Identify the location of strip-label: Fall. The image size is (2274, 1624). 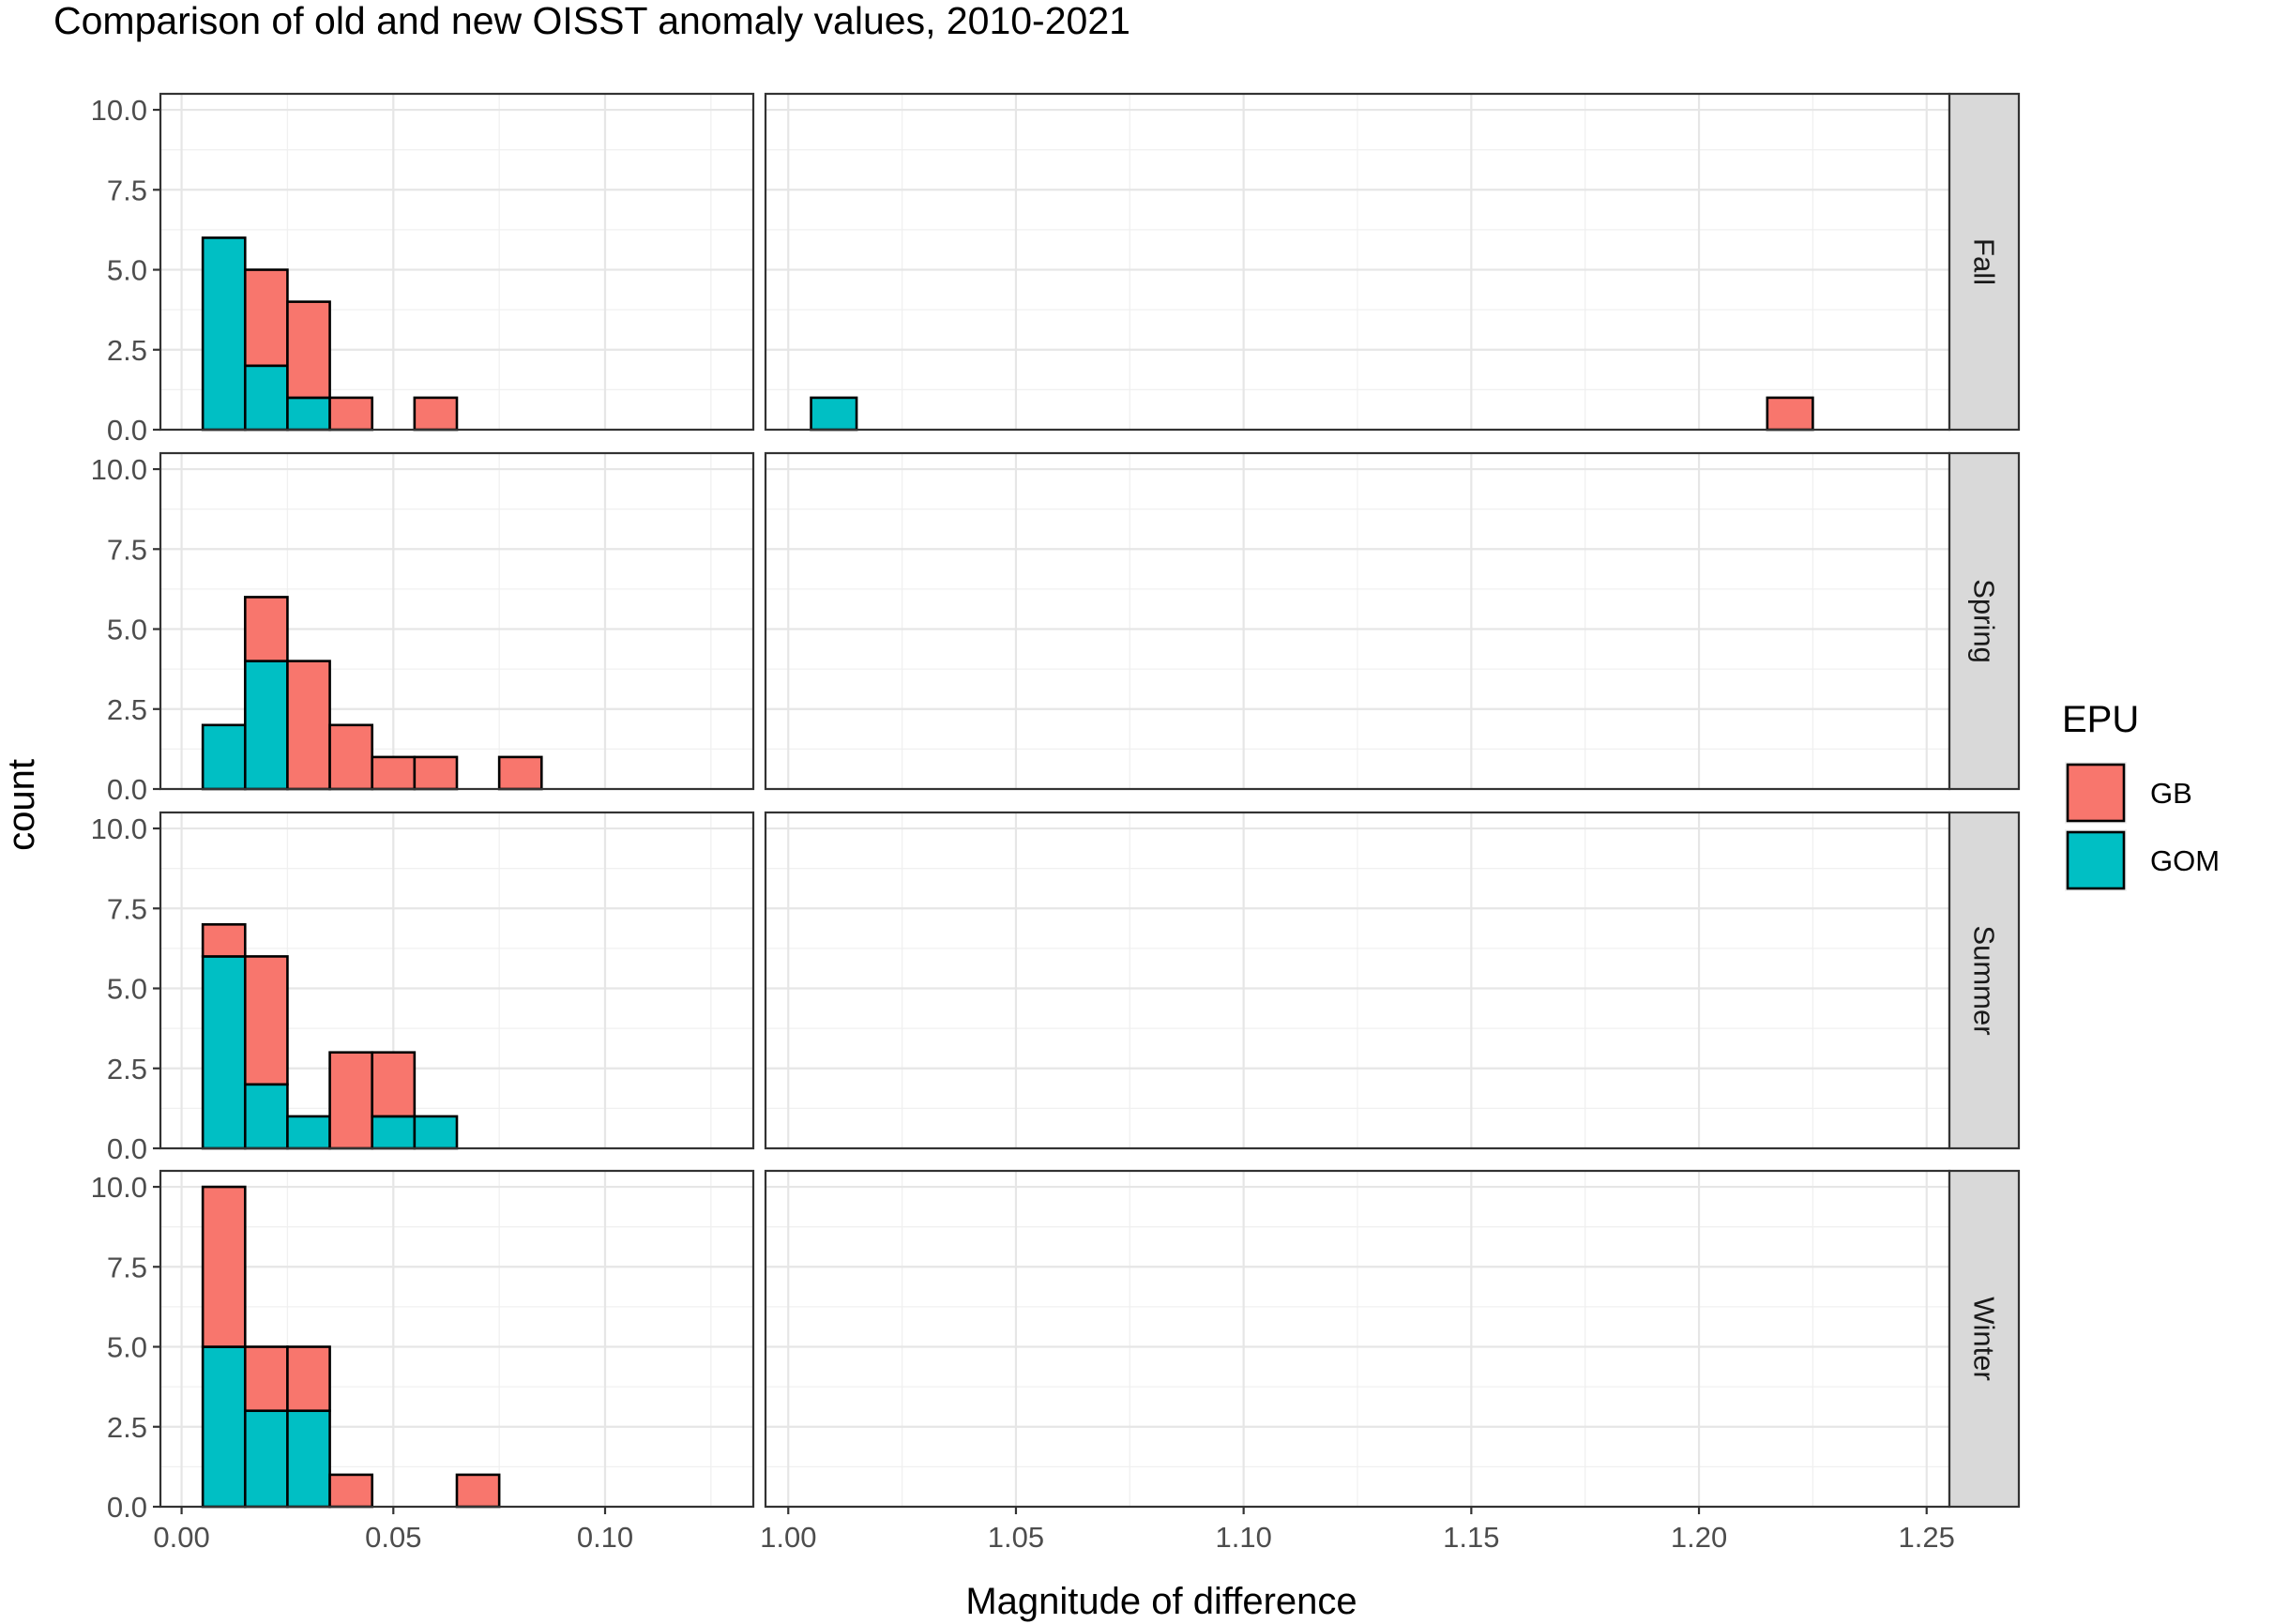
(1984, 262).